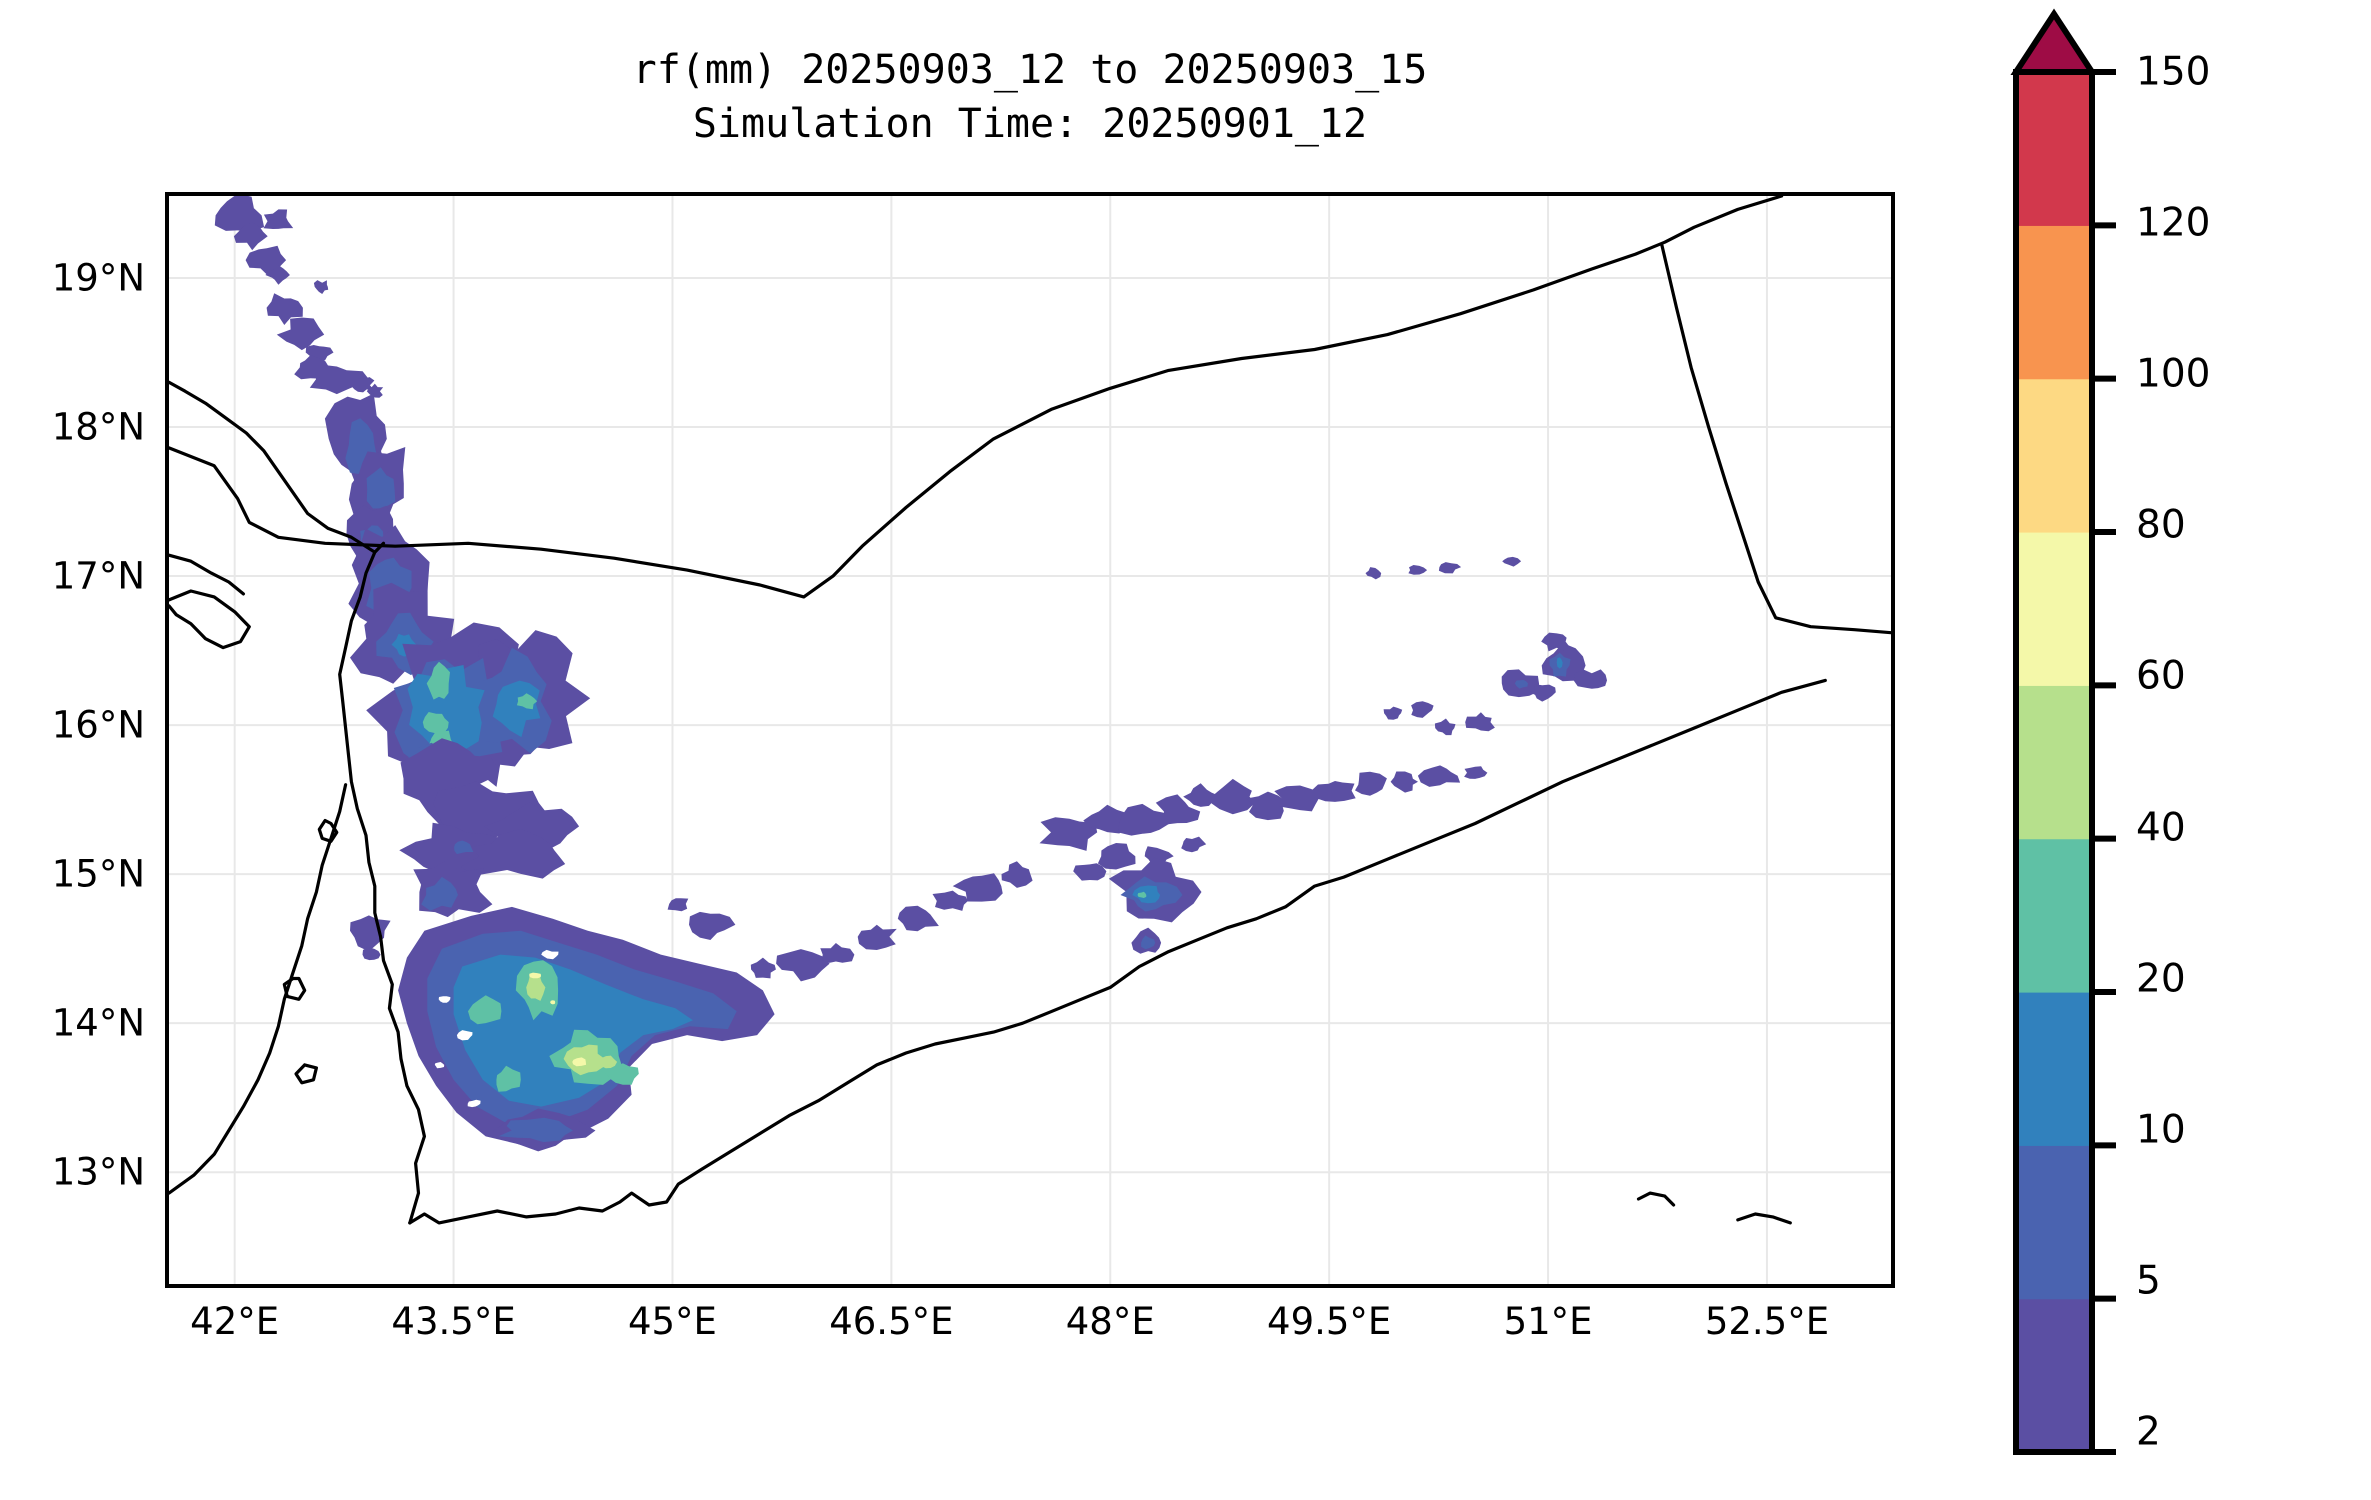 The width and height of the screenshot is (2371, 1500). Describe the element at coordinates (98, 278) in the screenshot. I see `y-tick-label: 19°N` at that location.